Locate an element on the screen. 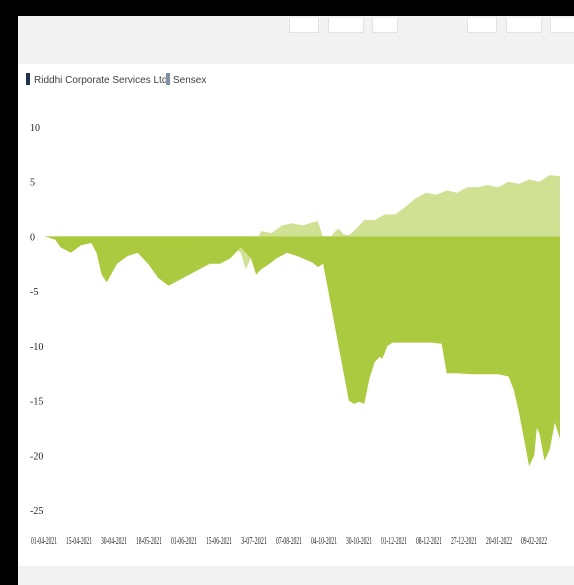 The image size is (574, 585). x-tick-label: 30-10-2021 is located at coordinates (359, 541).